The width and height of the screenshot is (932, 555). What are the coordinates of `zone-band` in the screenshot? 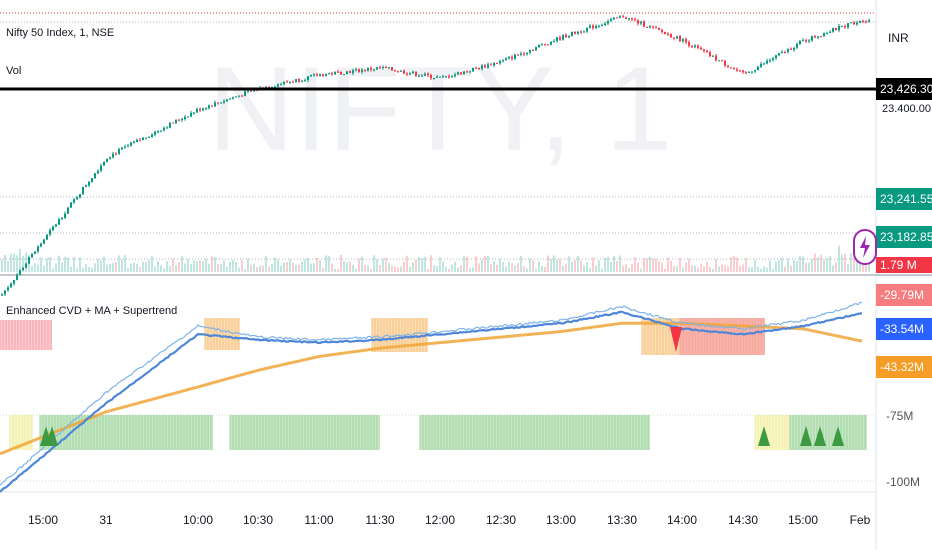 It's located at (26, 335).